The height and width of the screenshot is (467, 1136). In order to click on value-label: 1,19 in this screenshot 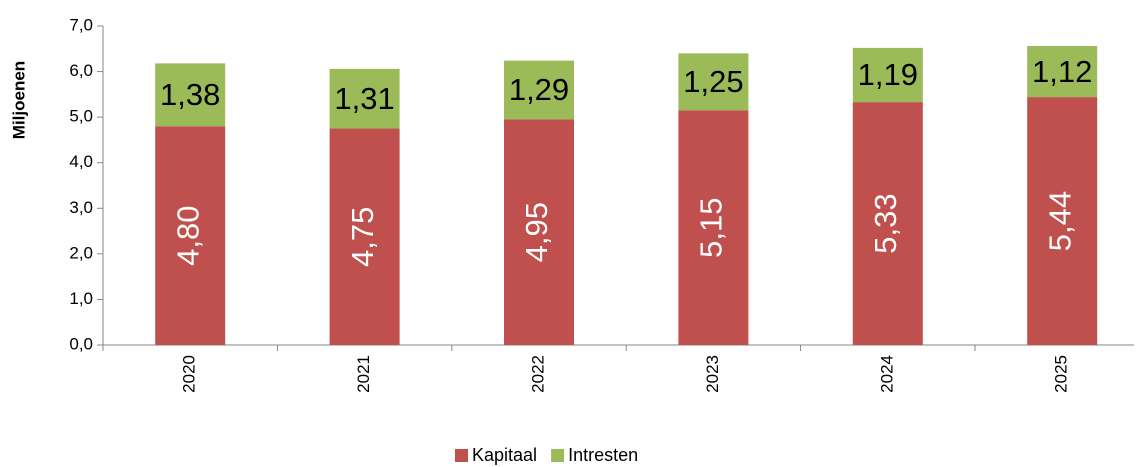, I will do `click(888, 74)`.